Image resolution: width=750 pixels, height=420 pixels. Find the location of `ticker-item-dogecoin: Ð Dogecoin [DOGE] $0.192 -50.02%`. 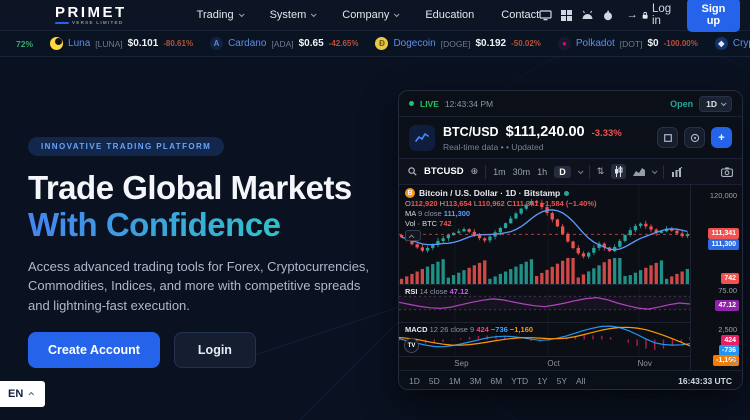

ticker-item-dogecoin: Ð Dogecoin [DOGE] $0.192 -50.02% is located at coordinates (458, 43).